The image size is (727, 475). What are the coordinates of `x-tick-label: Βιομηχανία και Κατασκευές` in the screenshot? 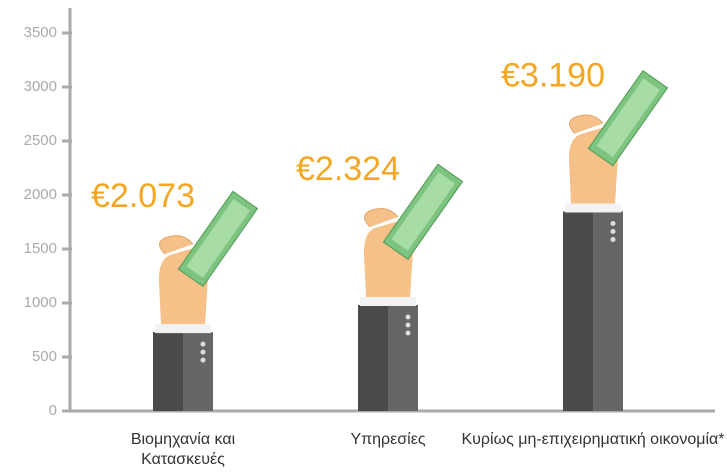 It's located at (183, 449).